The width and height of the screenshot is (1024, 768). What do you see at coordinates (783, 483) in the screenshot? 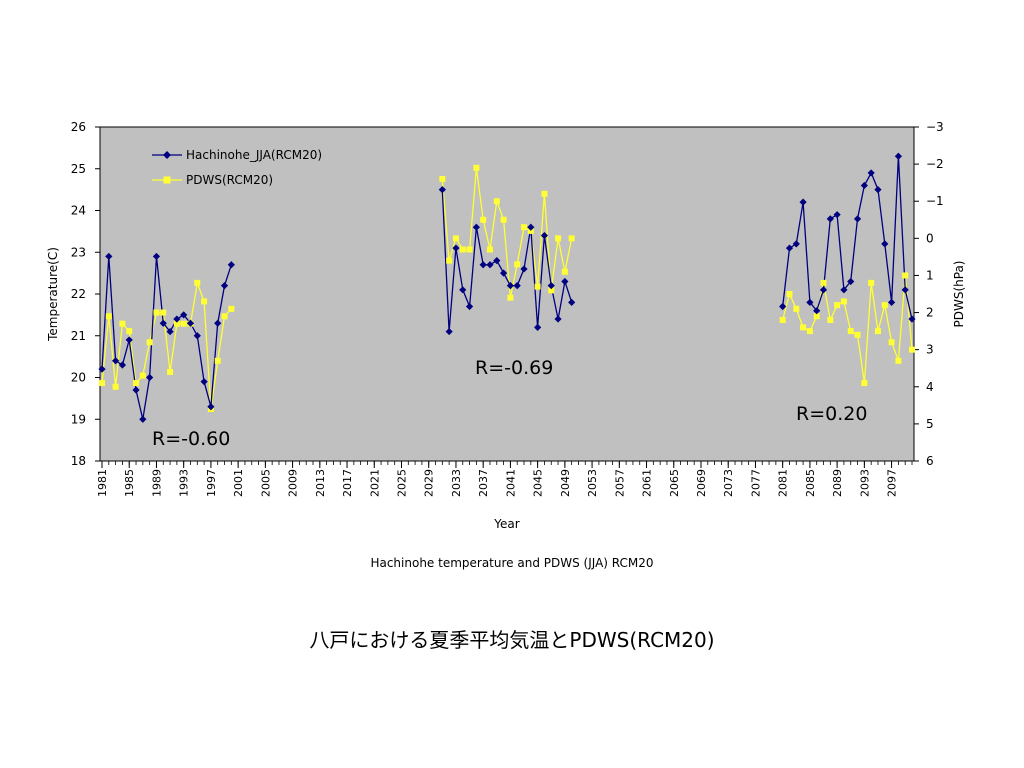
I see `x-tick-label: 2081` at bounding box center [783, 483].